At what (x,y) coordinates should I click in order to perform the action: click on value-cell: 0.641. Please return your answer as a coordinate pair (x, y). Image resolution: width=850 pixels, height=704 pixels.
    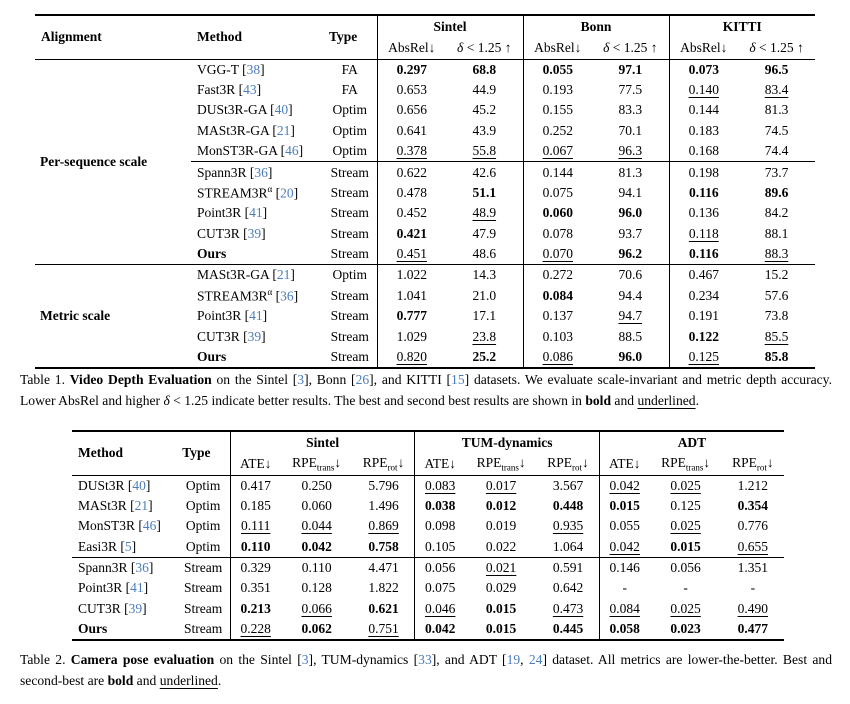
    Looking at the image, I should click on (411, 131).